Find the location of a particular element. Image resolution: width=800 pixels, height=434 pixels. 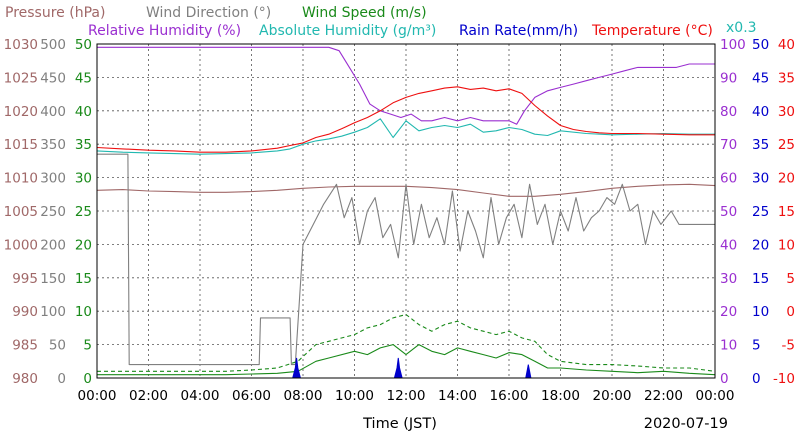

x-tick-label: 04:00 is located at coordinates (200, 396).